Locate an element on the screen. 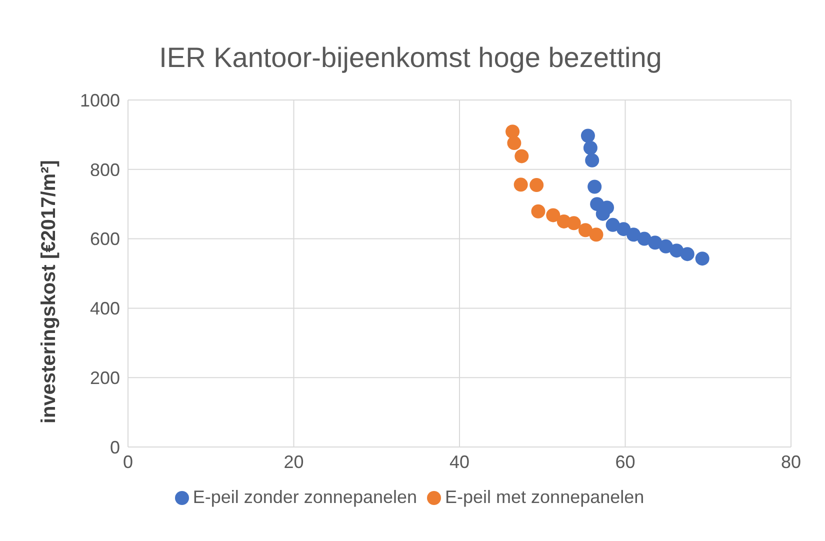  x-tick-label: 80 is located at coordinates (791, 462).